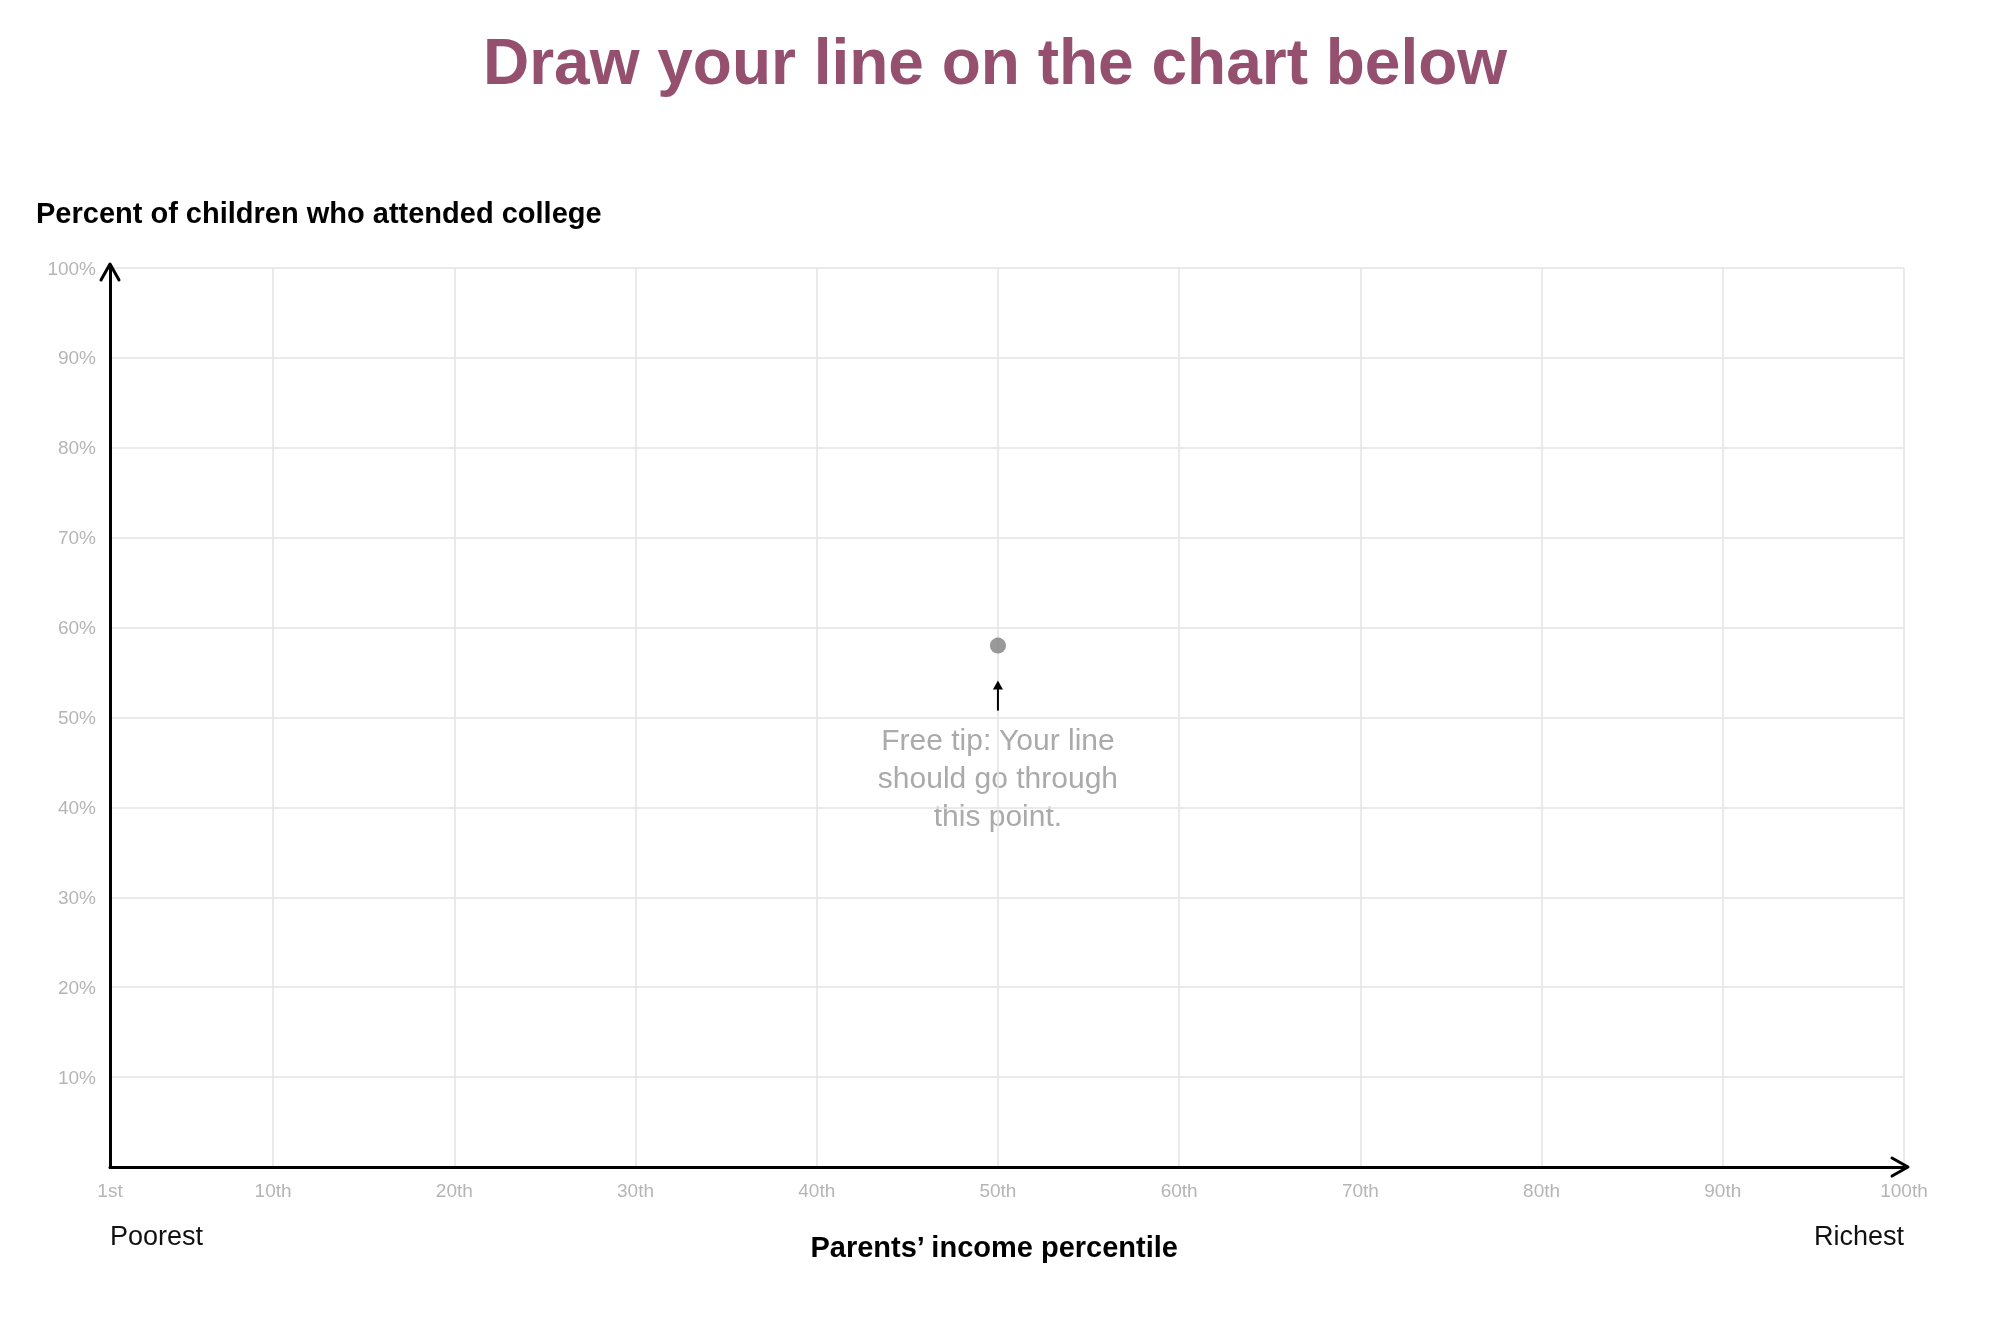 This screenshot has width=1990, height=1330. I want to click on y-tick-label: 30%, so click(77, 897).